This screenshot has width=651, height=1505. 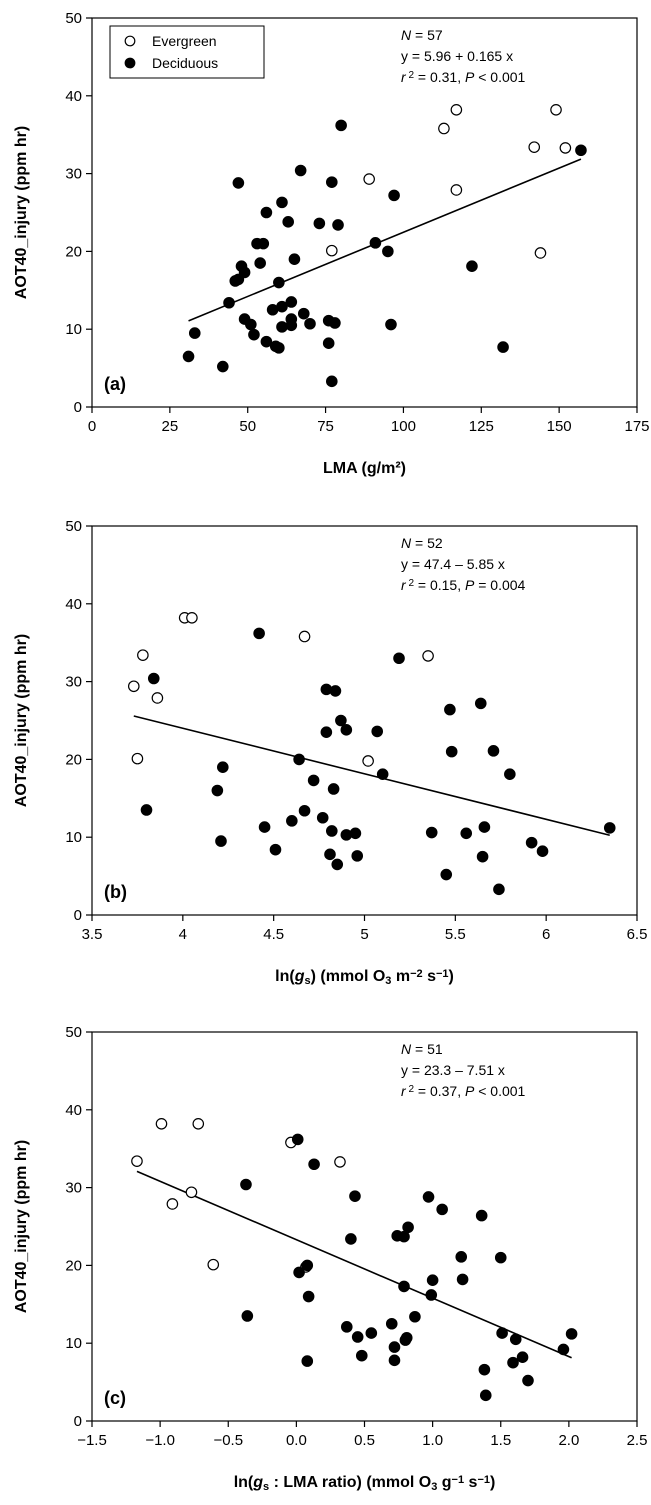 I want to click on x-tick-label: 5, so click(x=364, y=934).